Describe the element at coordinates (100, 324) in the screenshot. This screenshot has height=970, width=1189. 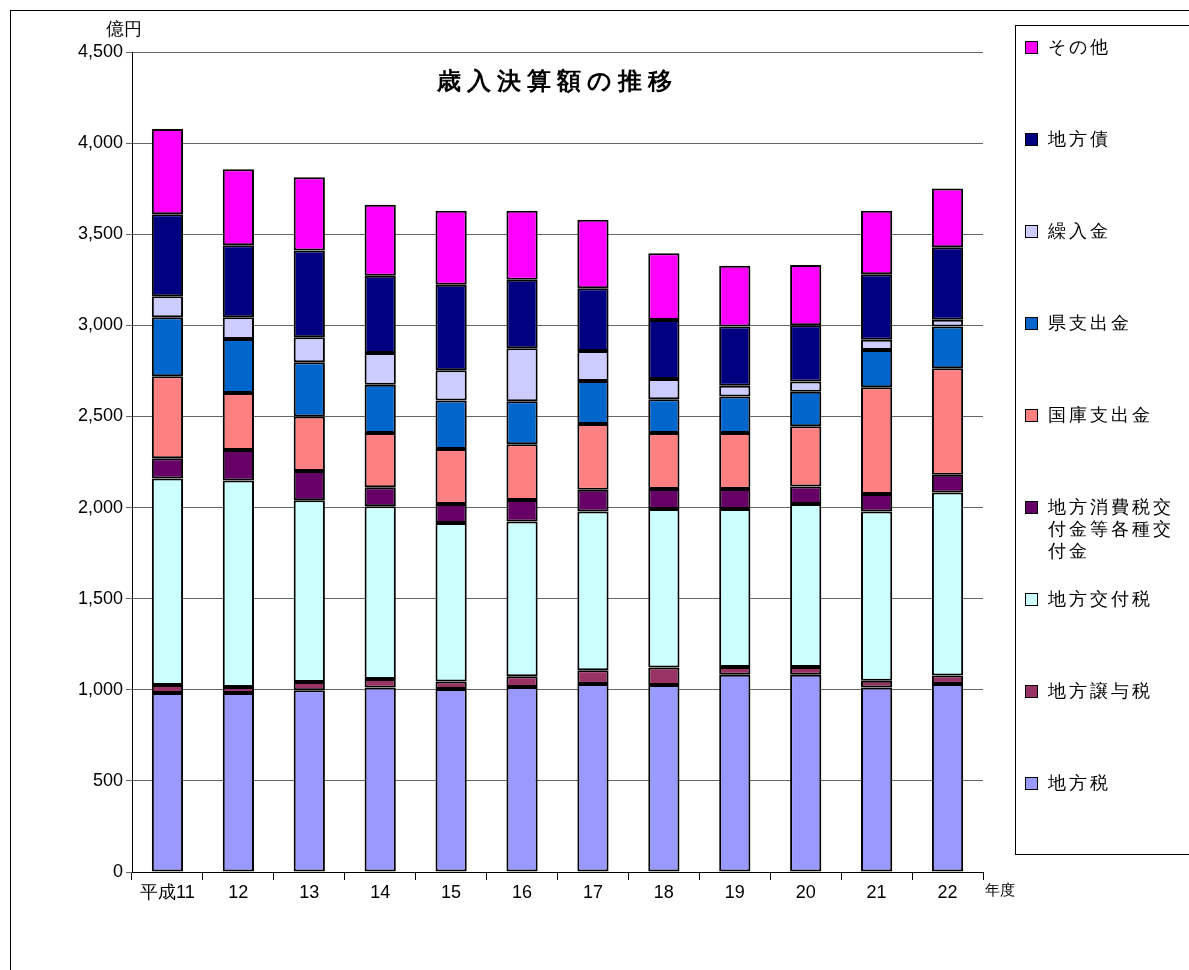
I see `y-tick-label: 3,000` at that location.